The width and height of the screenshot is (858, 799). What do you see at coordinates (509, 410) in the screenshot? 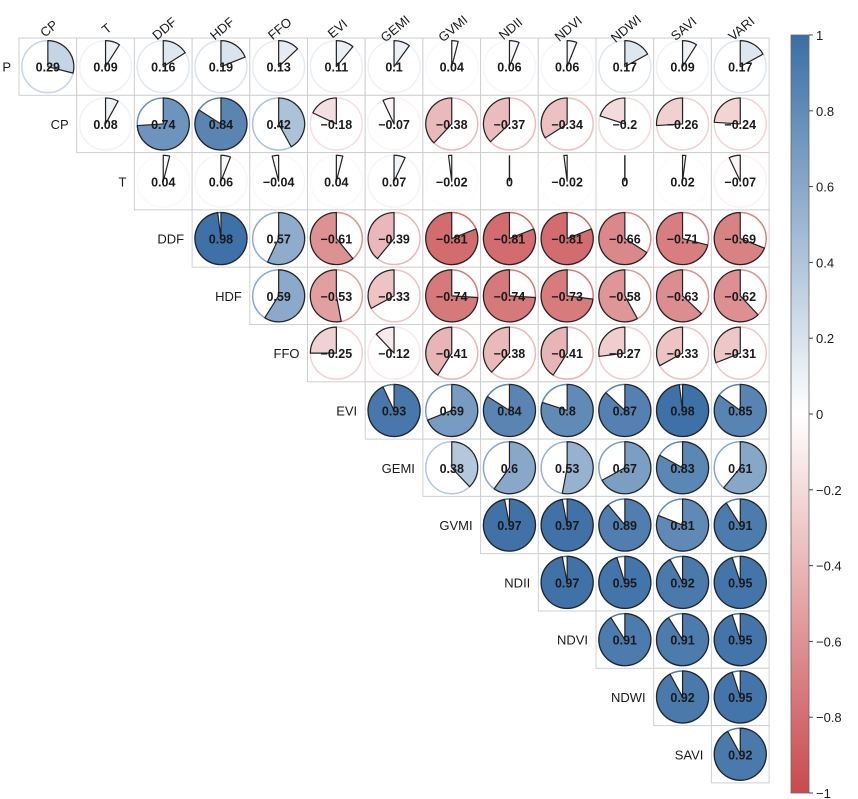
I see `matrix-cell: 0.84` at bounding box center [509, 410].